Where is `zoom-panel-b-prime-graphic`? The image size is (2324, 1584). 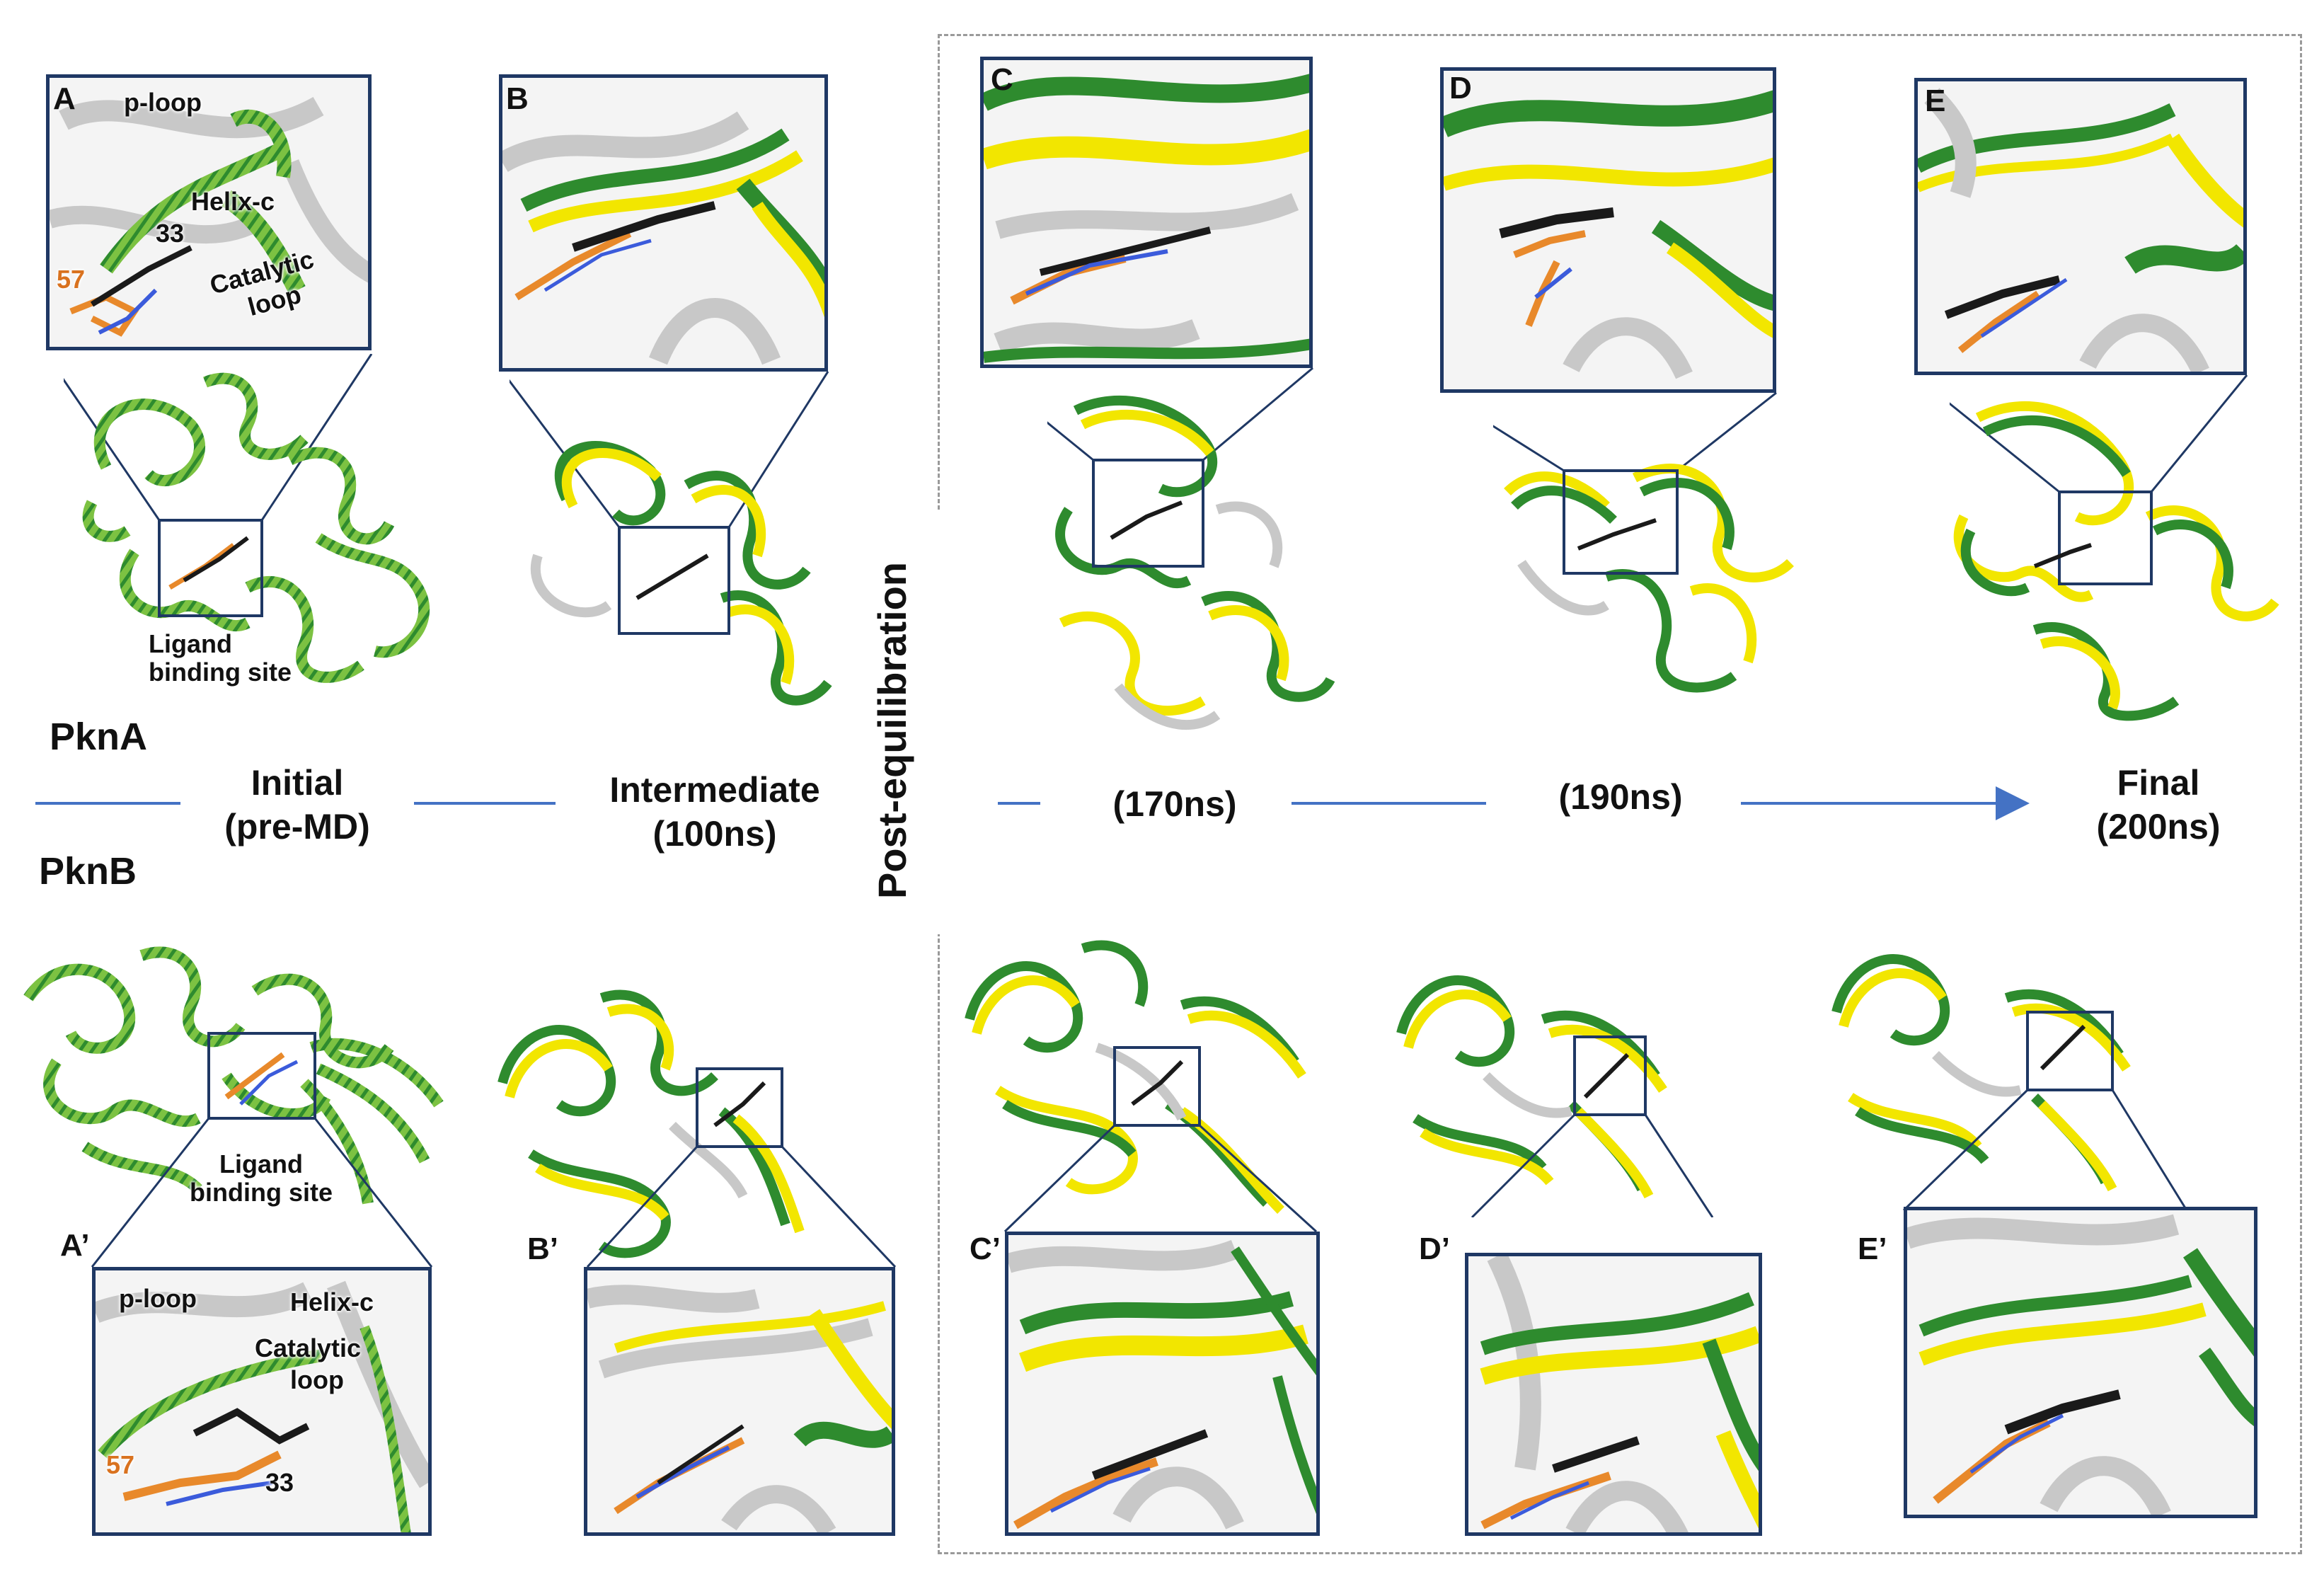
zoom-panel-b-prime-graphic is located at coordinates (739, 1408).